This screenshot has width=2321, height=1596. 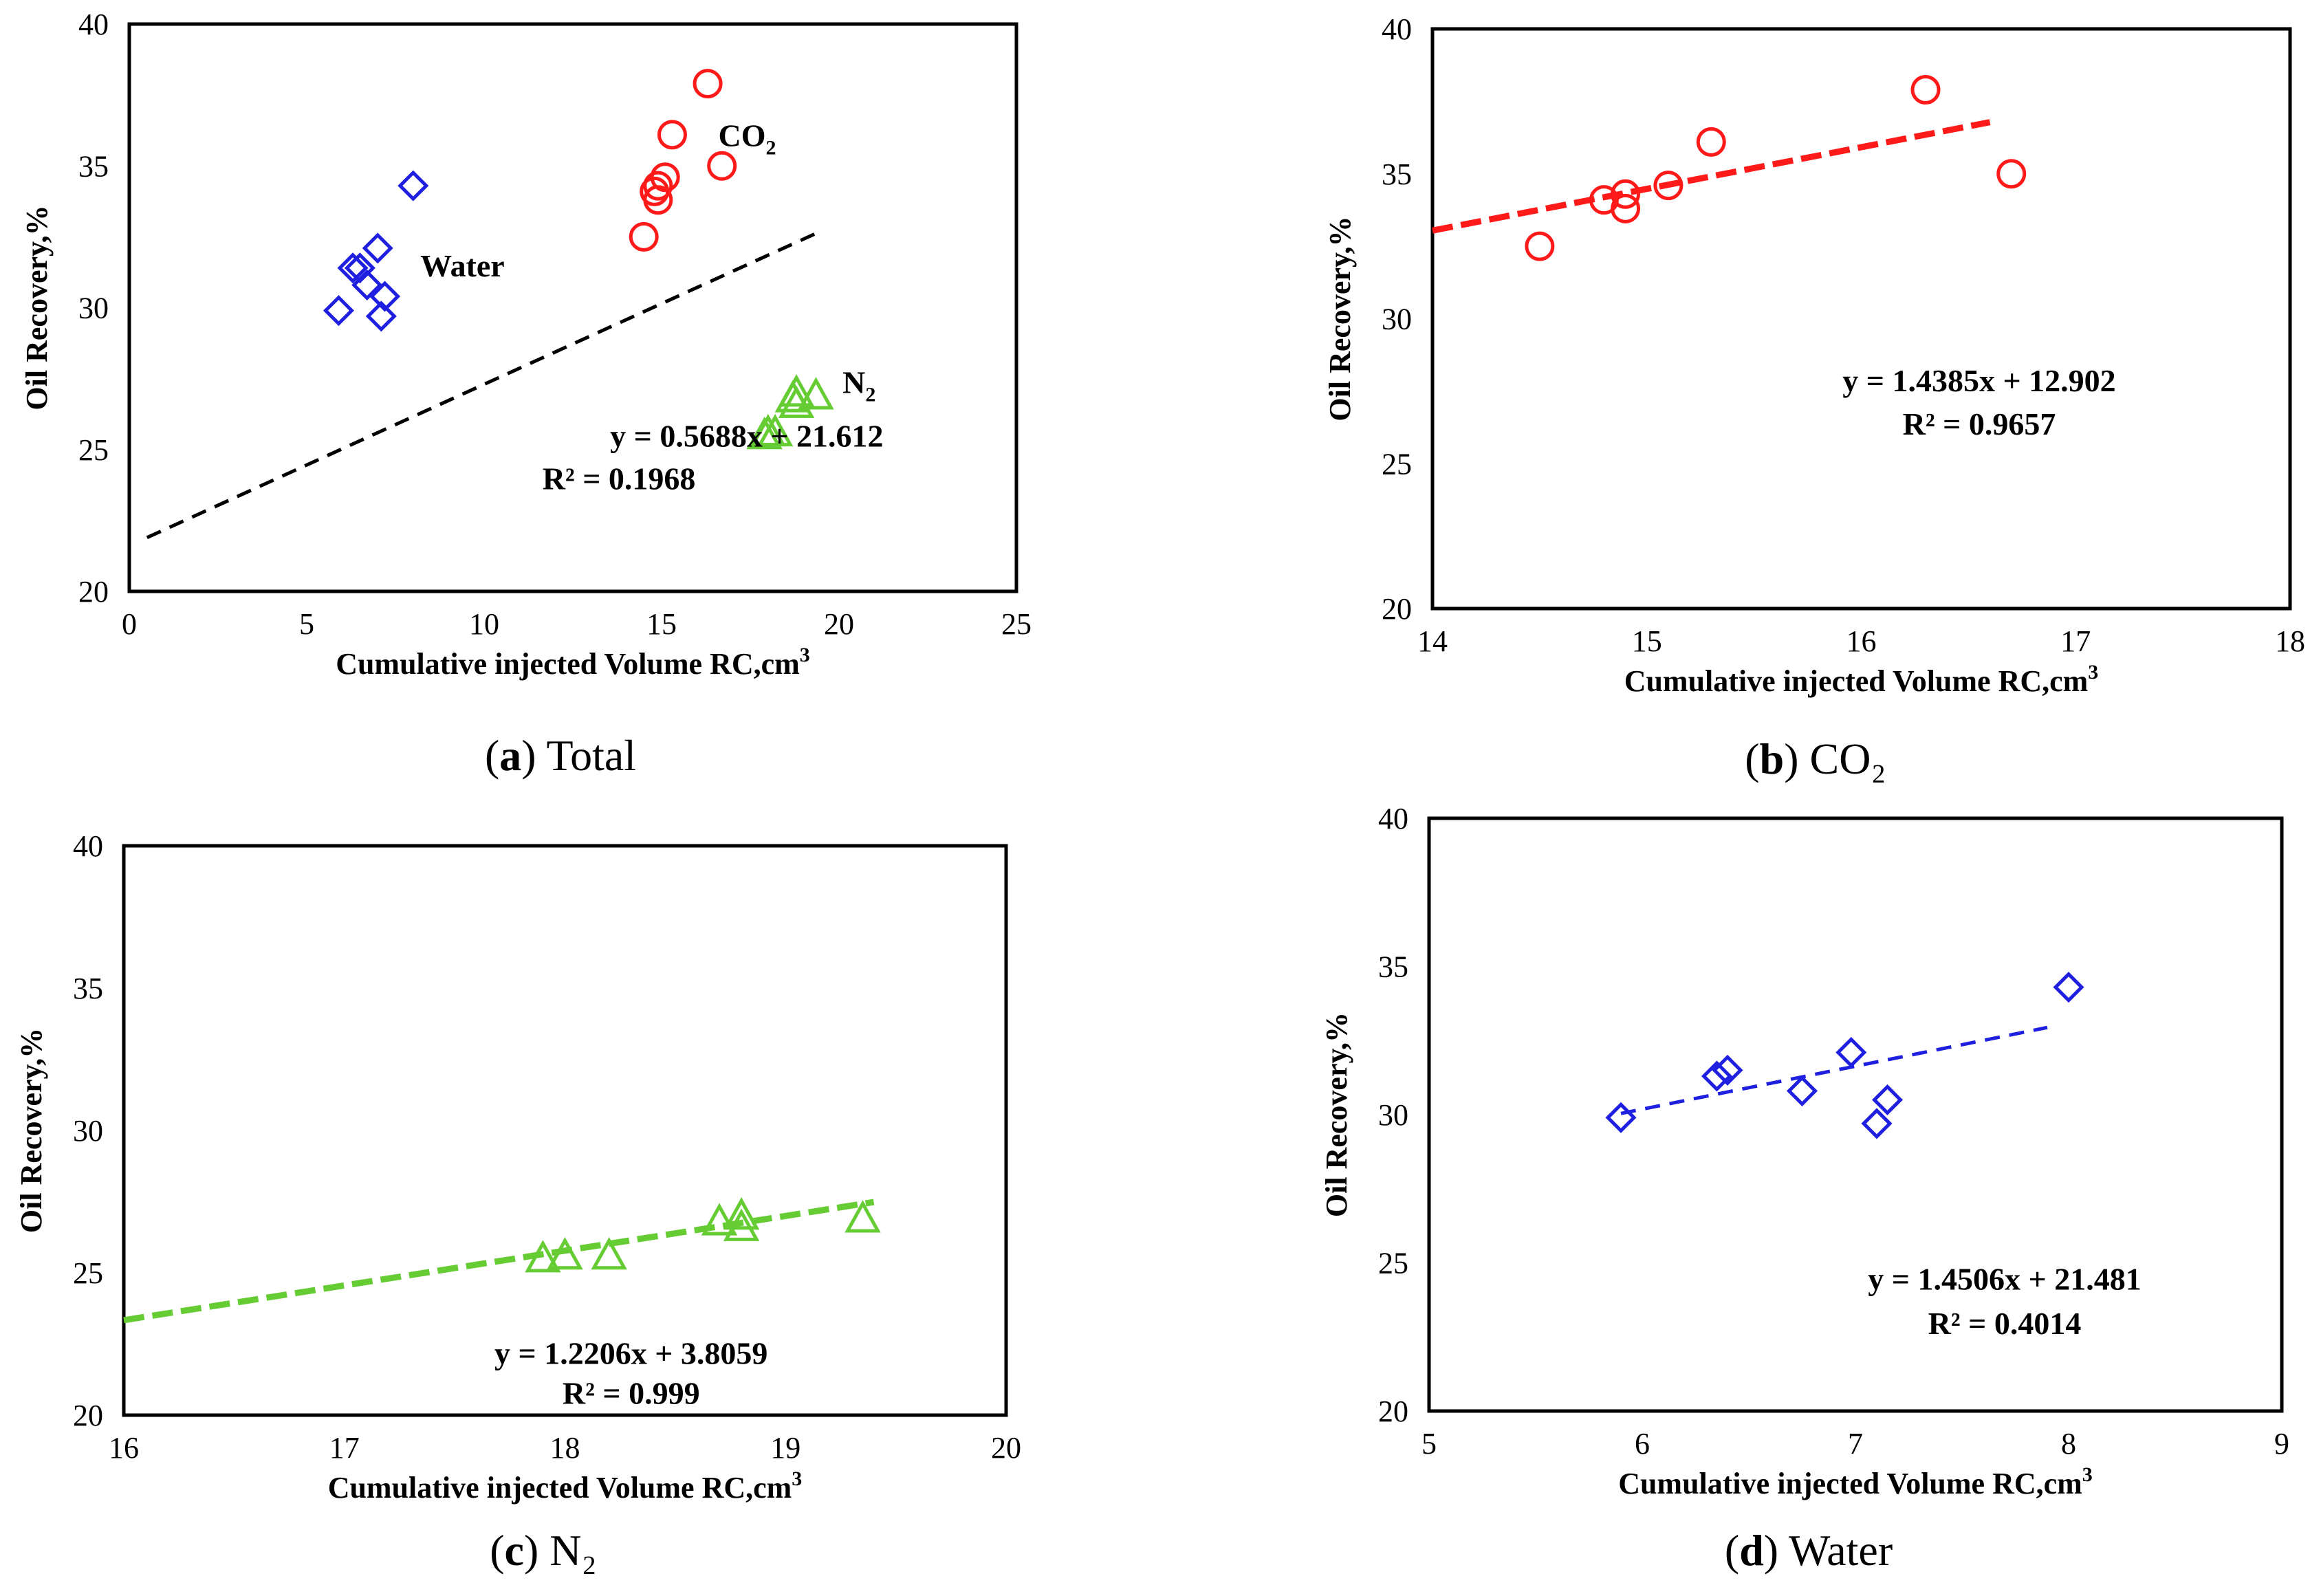 What do you see at coordinates (1642, 1444) in the screenshot?
I see `x-tick-label: 6` at bounding box center [1642, 1444].